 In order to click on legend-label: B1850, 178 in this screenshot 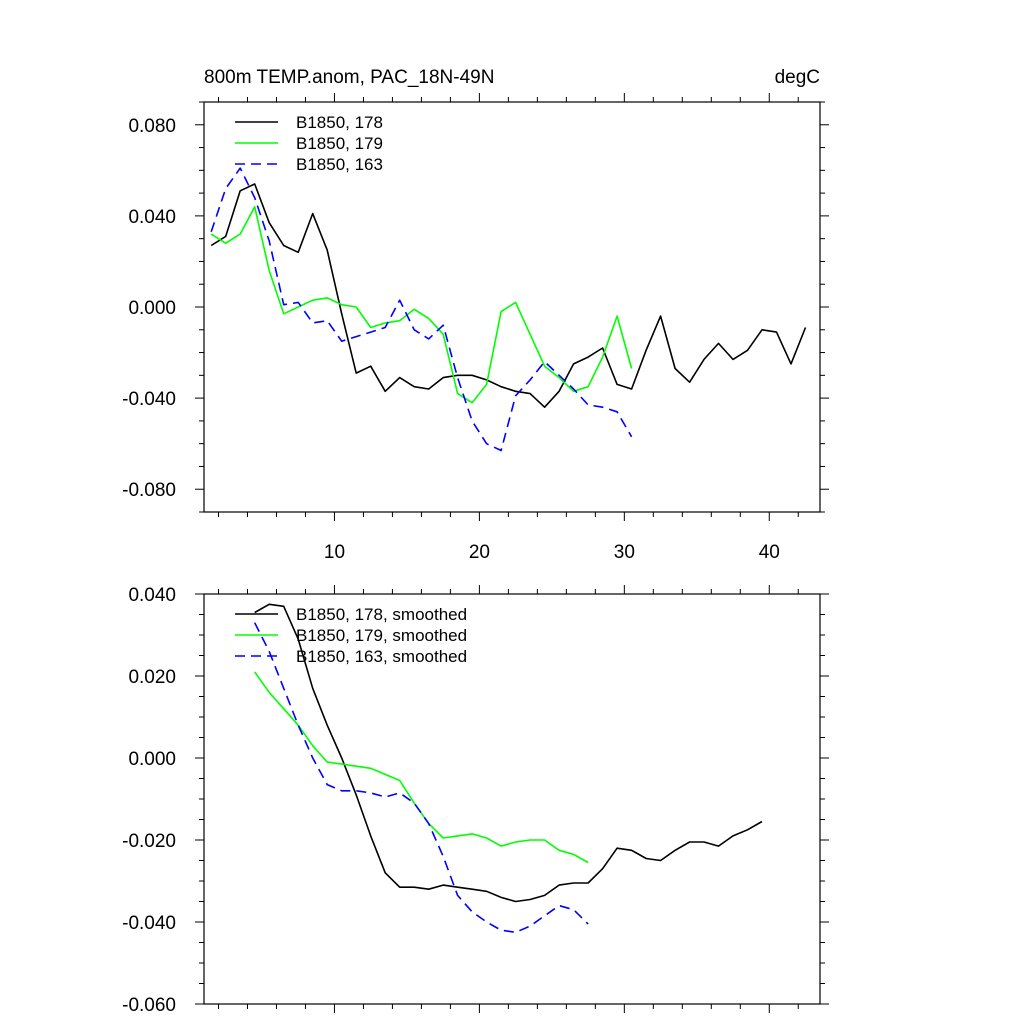, I will do `click(339, 122)`.